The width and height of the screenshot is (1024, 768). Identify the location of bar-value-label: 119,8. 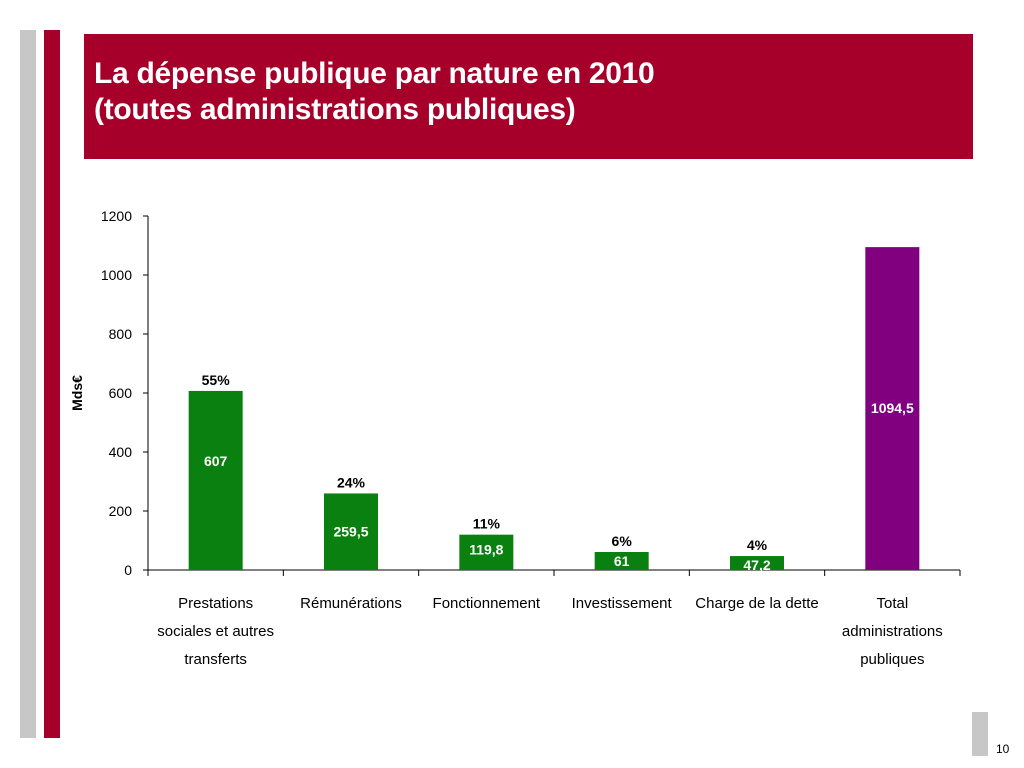
(486, 550).